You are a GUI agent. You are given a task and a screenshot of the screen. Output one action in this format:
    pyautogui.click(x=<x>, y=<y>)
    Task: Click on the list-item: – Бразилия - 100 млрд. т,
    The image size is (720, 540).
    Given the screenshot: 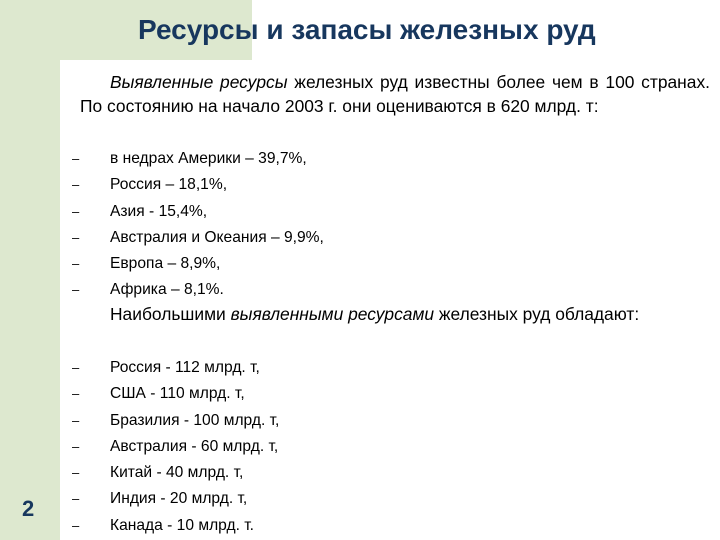 What is the action you would take?
    pyautogui.click(x=175, y=421)
    